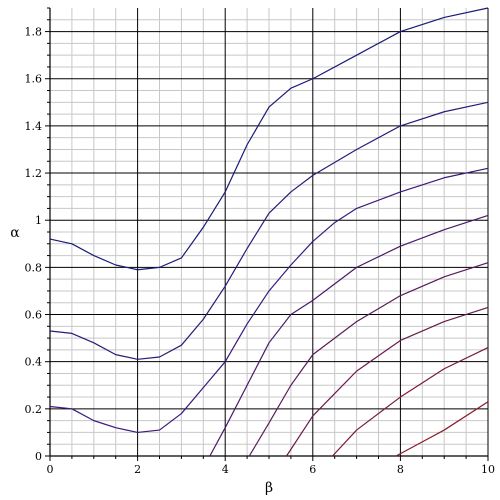  Describe the element at coordinates (34, 315) in the screenshot. I see `y-tick-label: 0.6` at that location.